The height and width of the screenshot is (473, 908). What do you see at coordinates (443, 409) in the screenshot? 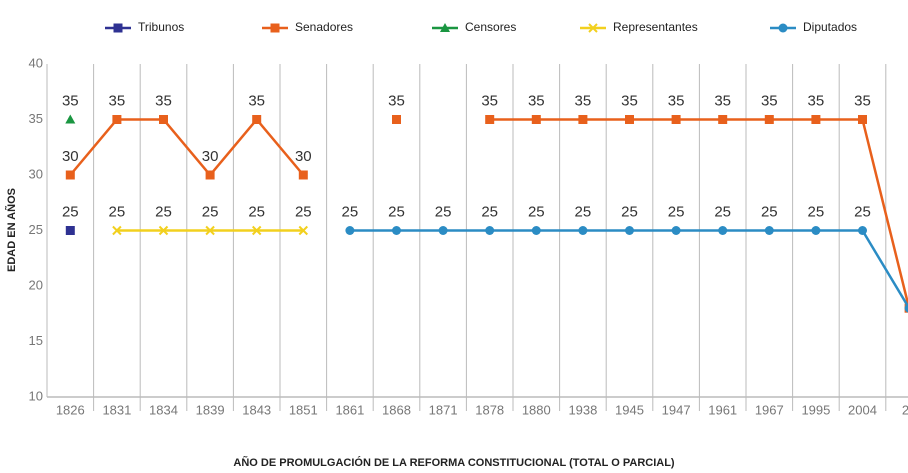
I see `x-tick-label: 1871` at bounding box center [443, 409].